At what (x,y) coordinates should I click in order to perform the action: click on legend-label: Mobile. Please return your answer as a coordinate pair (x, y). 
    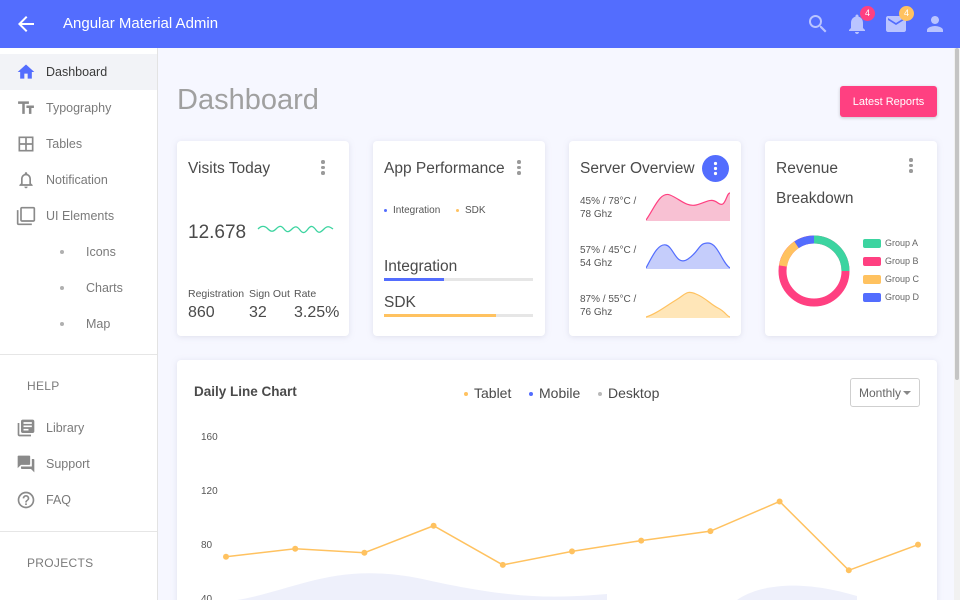
    Looking at the image, I should click on (560, 393).